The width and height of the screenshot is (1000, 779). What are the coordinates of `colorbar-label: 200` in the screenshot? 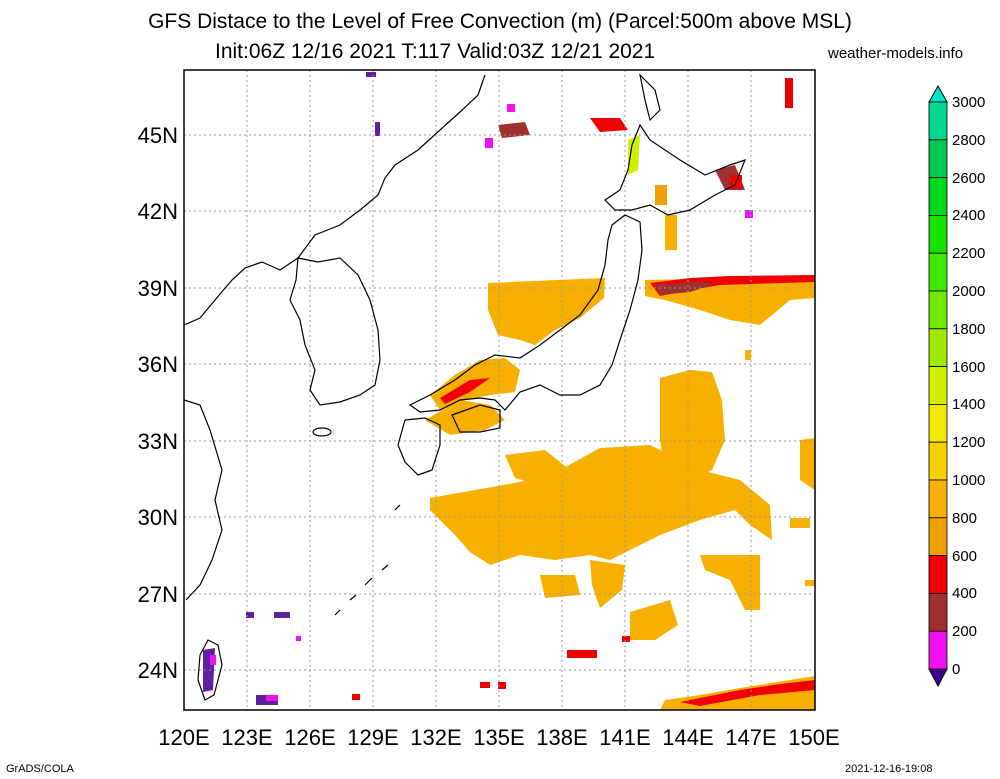 It's located at (964, 631).